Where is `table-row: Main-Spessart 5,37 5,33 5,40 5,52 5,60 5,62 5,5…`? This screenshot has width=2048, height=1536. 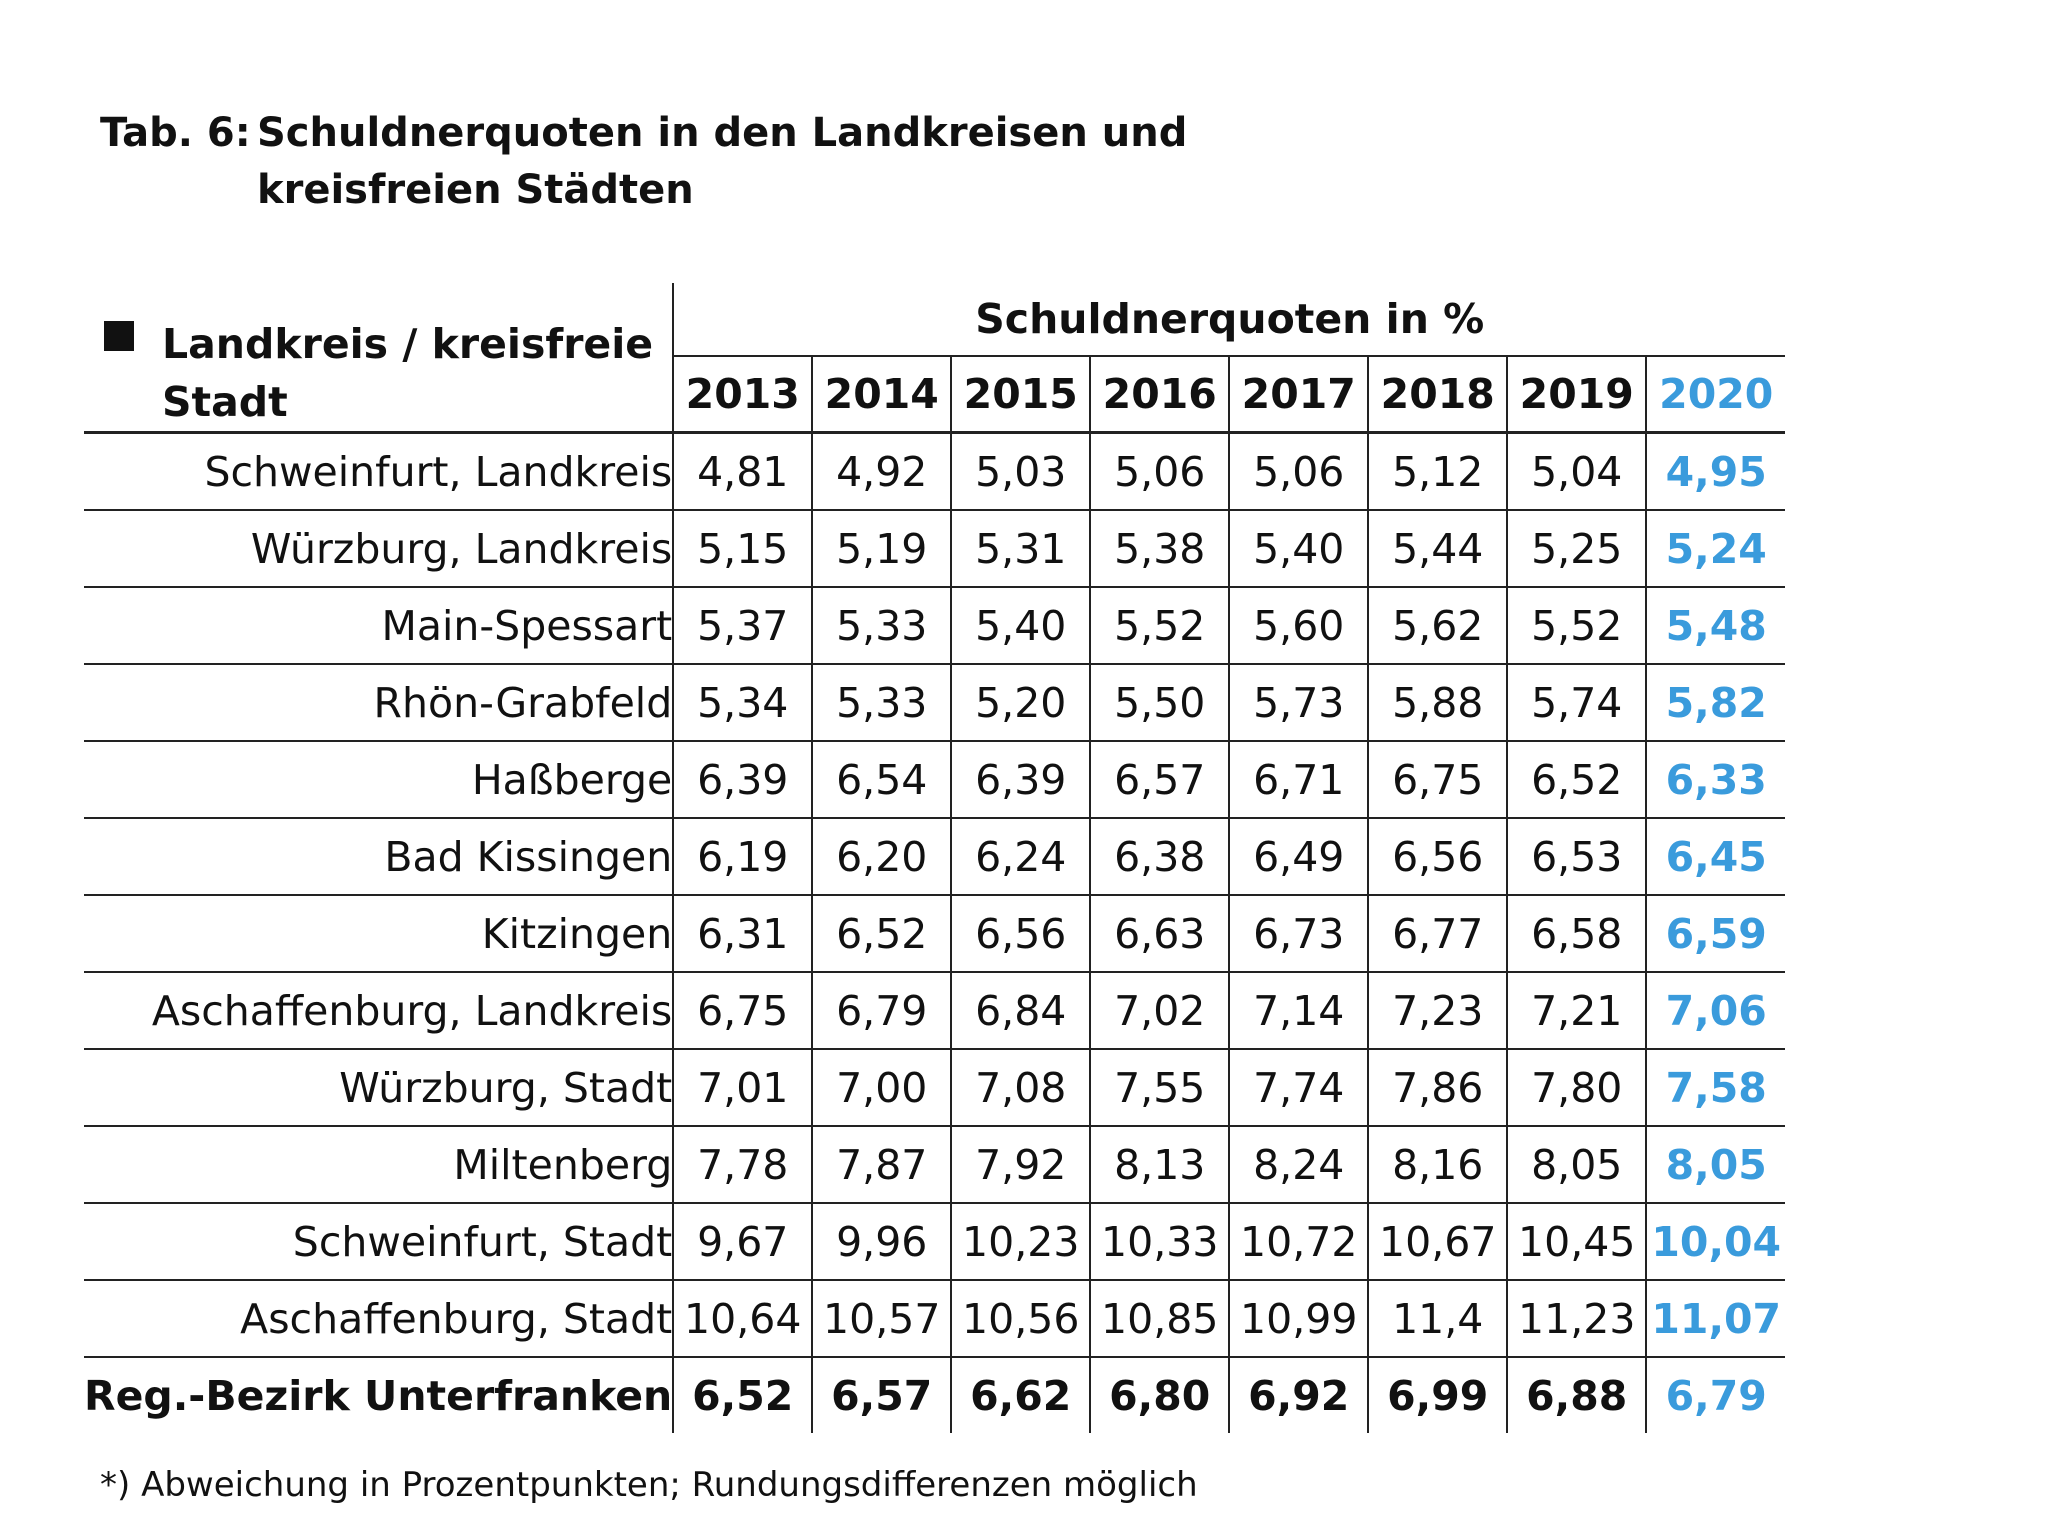
table-row: Main-Spessart 5,37 5,33 5,40 5,52 5,60 5,62 5,5… is located at coordinates (935, 626).